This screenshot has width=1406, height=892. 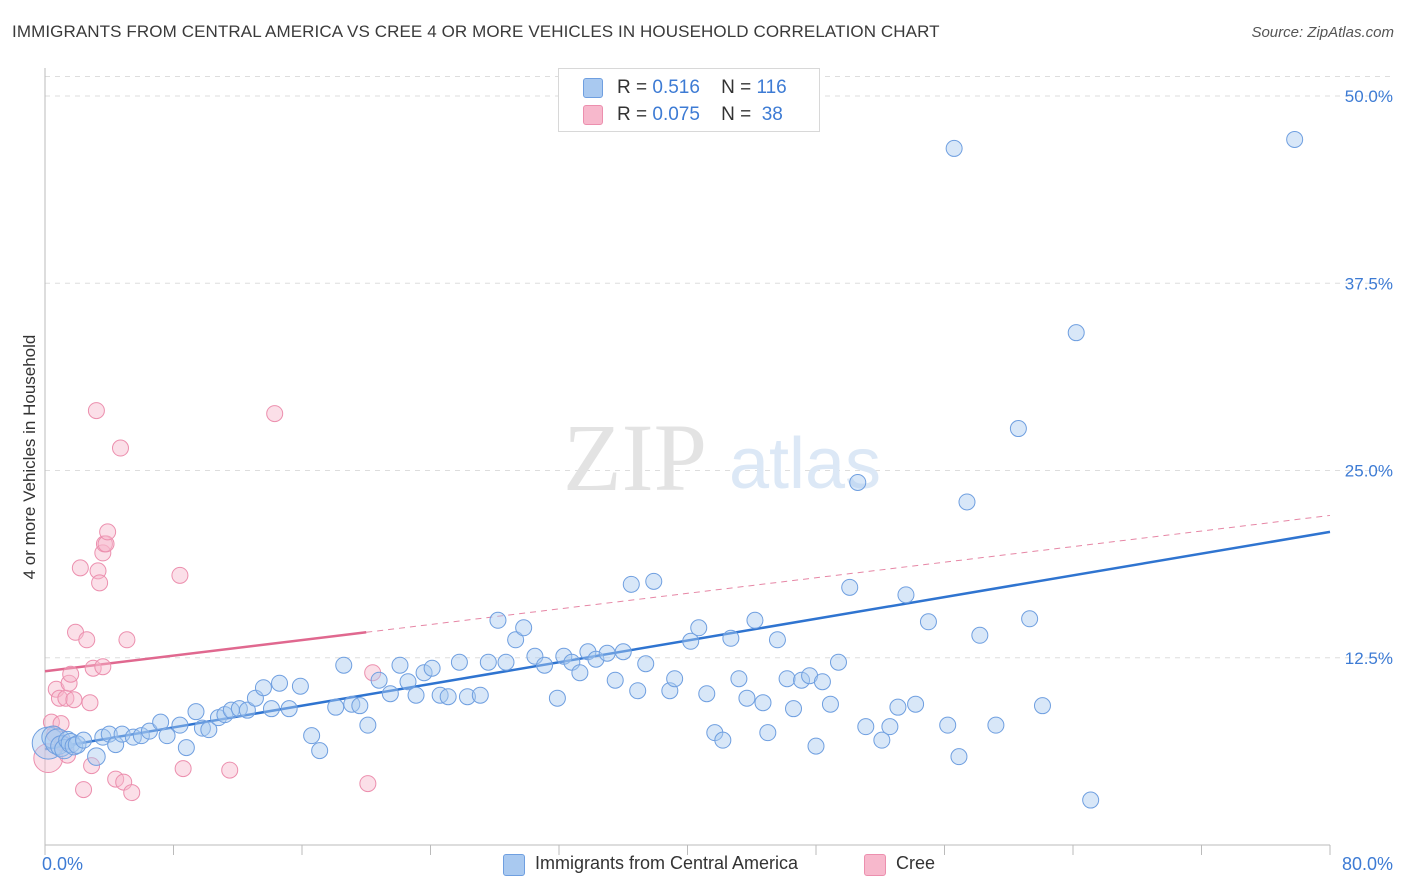 I want to click on legend-n-value: 38, so click(x=772, y=114).